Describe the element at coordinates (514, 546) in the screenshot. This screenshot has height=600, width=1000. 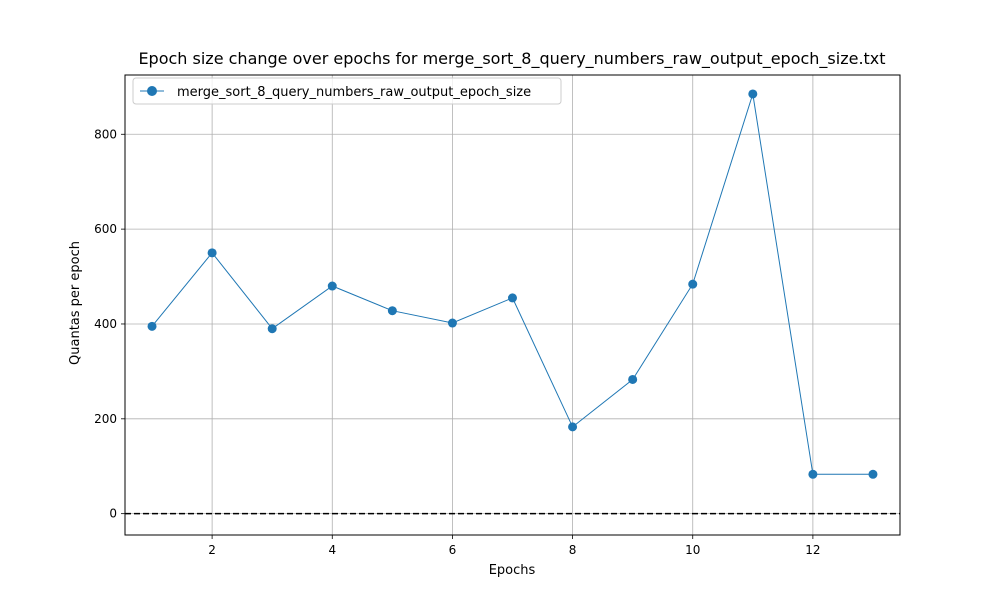
I see `x-axis-ticks: 2 4 6 8 10 12` at that location.